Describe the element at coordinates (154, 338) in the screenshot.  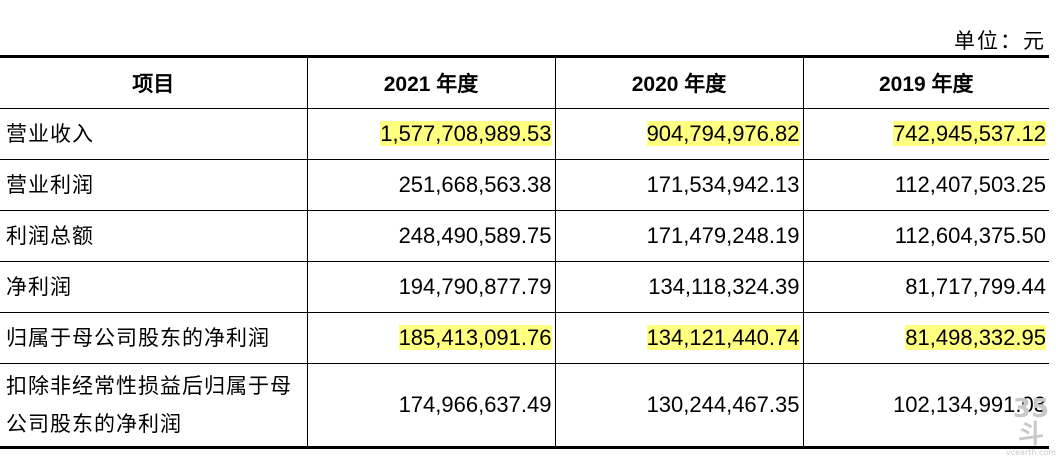
I see `row-label: 归属于母公司股东的净利润` at that location.